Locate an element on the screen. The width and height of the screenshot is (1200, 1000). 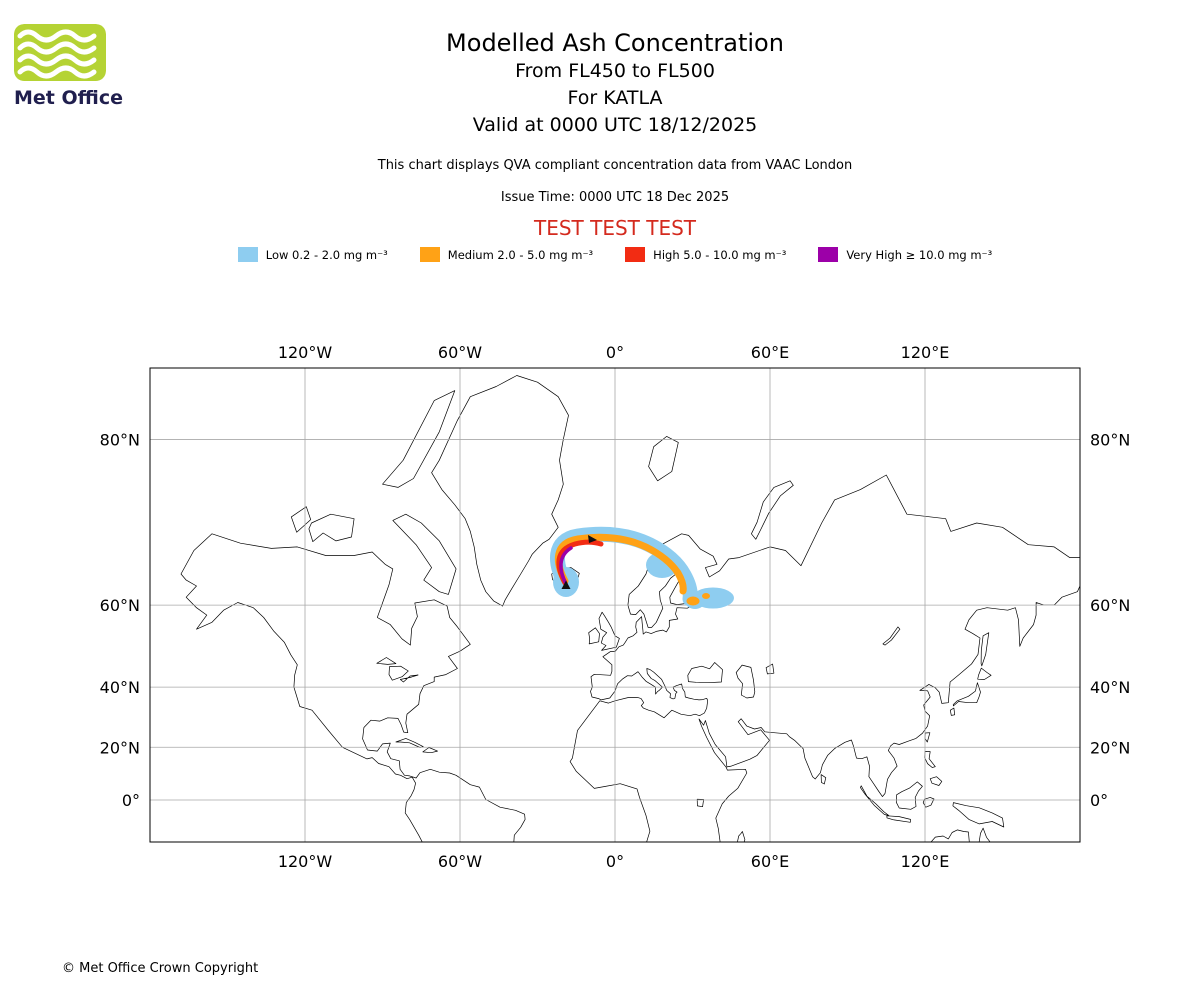
plume-low-patch is located at coordinates (662, 565).